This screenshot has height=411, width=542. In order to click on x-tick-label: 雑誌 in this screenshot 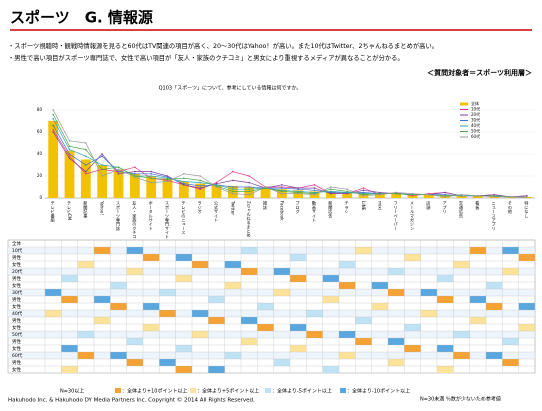, I will do `click(265, 205)`.